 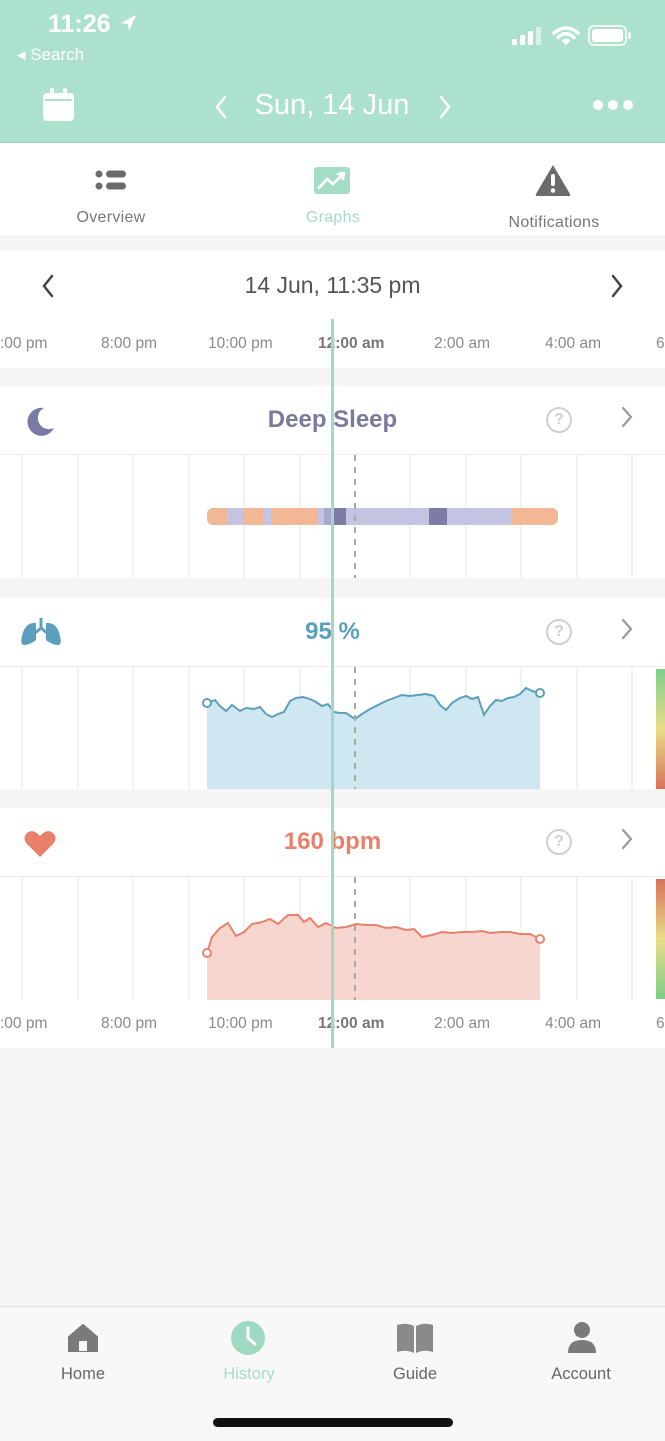 I want to click on oxygen-range-scale, so click(x=660, y=729).